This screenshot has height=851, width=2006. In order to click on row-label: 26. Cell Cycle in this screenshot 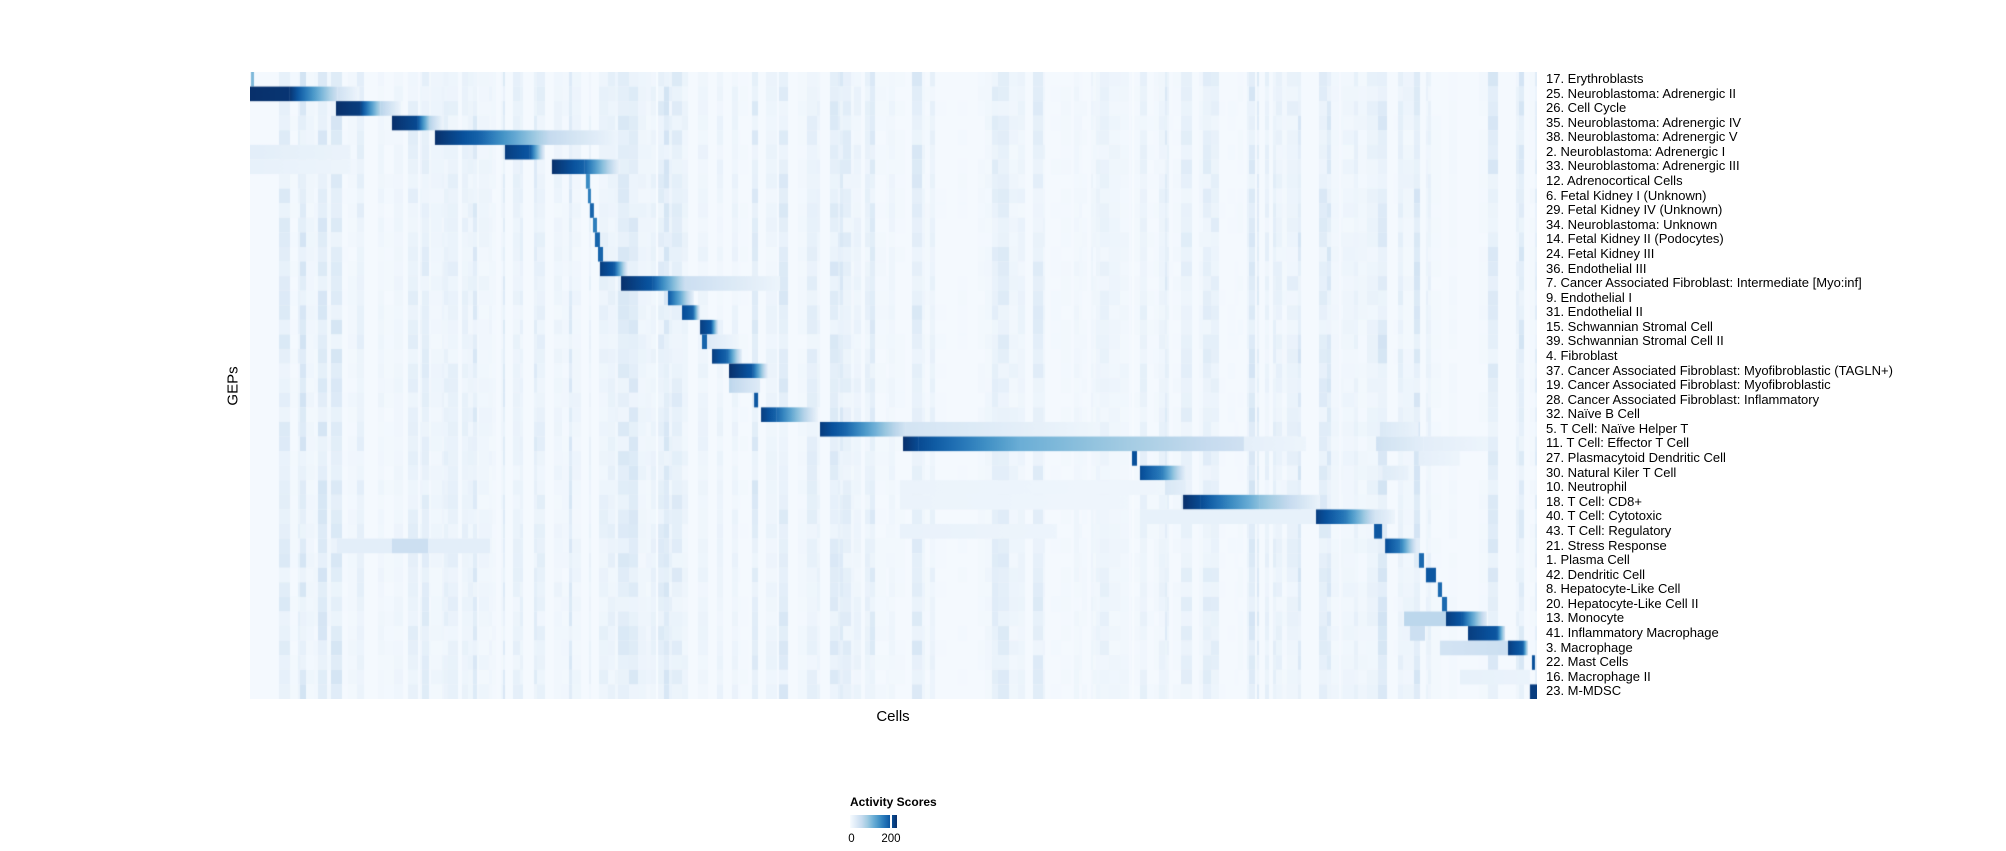, I will do `click(1586, 108)`.